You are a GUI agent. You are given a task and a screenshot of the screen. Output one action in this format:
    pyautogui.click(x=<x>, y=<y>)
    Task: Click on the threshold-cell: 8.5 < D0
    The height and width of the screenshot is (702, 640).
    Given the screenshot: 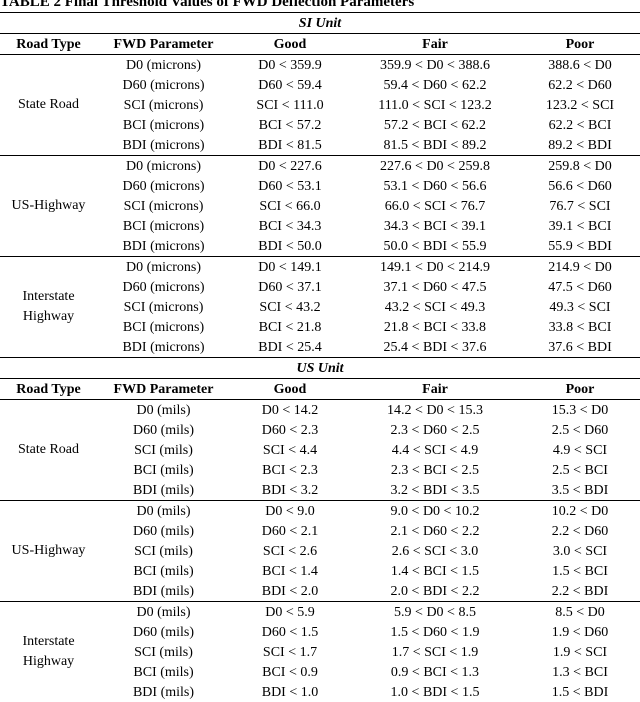 What is the action you would take?
    pyautogui.click(x=580, y=612)
    